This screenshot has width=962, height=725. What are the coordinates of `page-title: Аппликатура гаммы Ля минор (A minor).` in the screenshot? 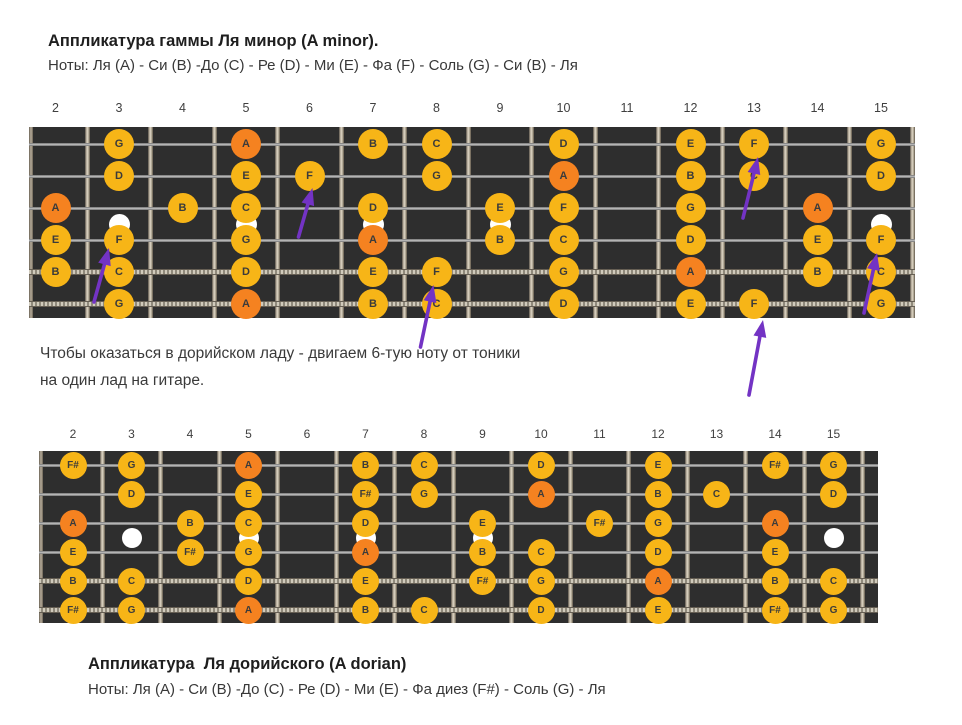 It's located at (213, 41).